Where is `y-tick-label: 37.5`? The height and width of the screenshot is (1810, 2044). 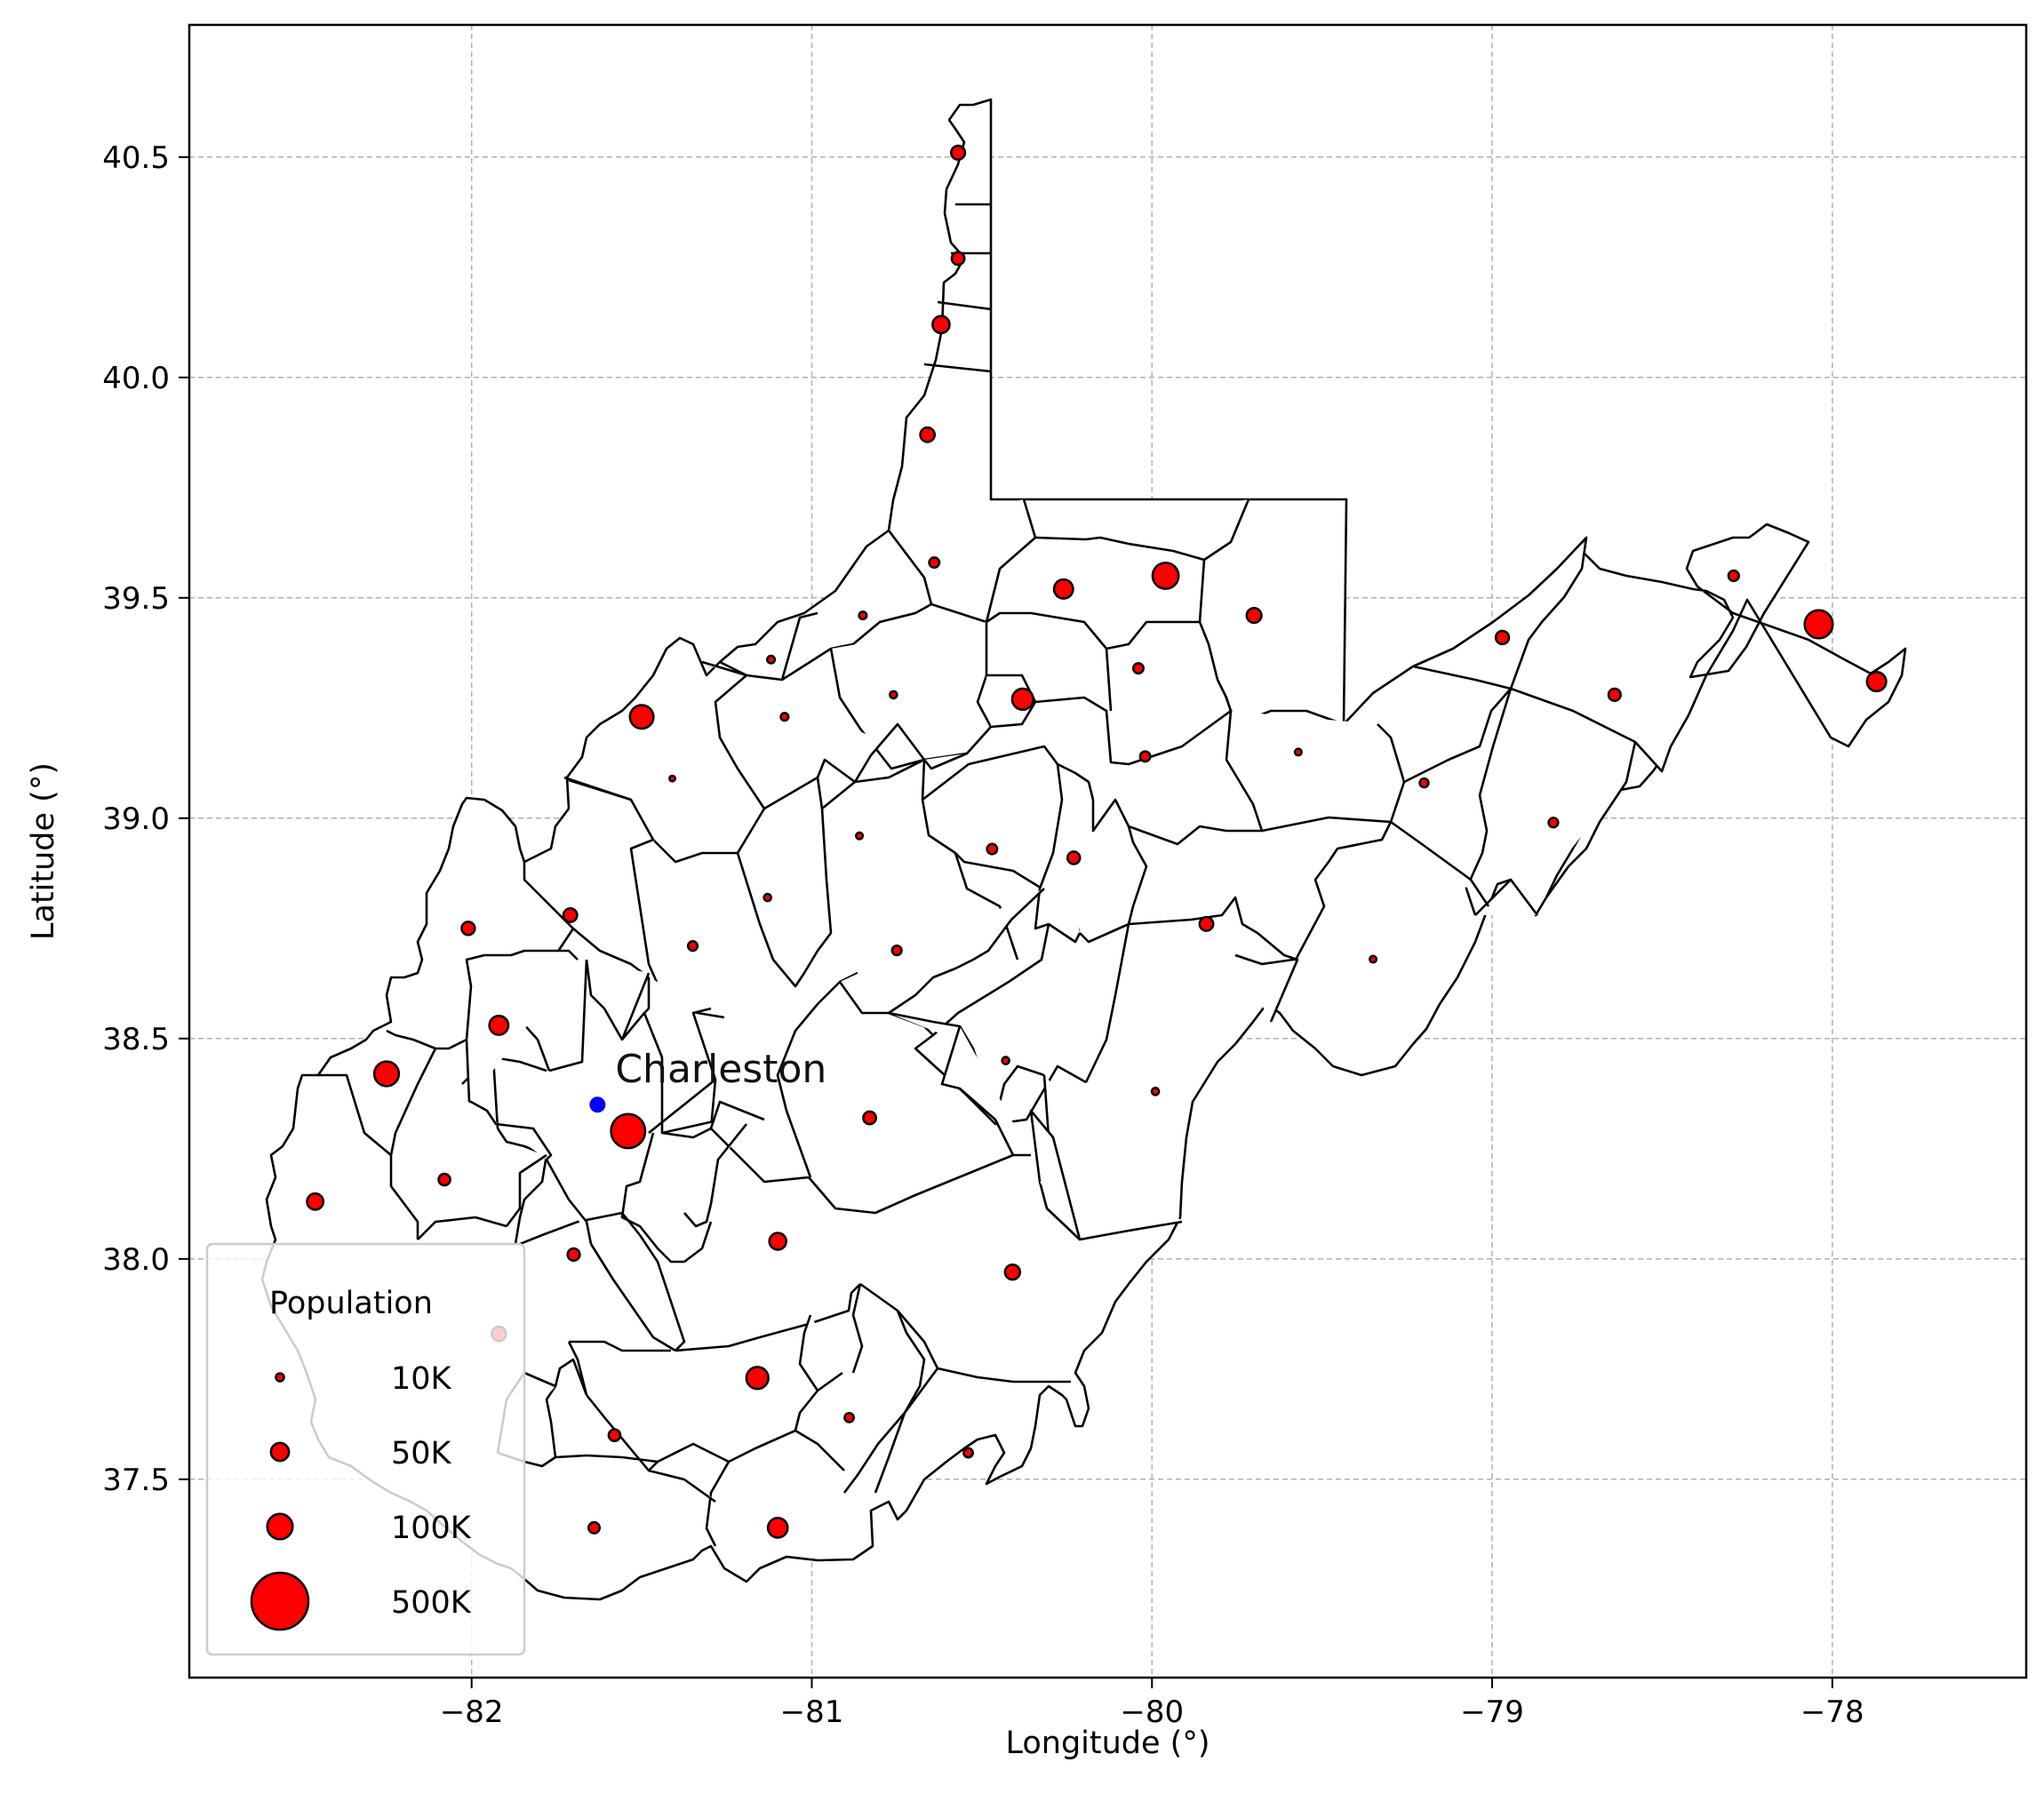
y-tick-label: 37.5 is located at coordinates (136, 1480).